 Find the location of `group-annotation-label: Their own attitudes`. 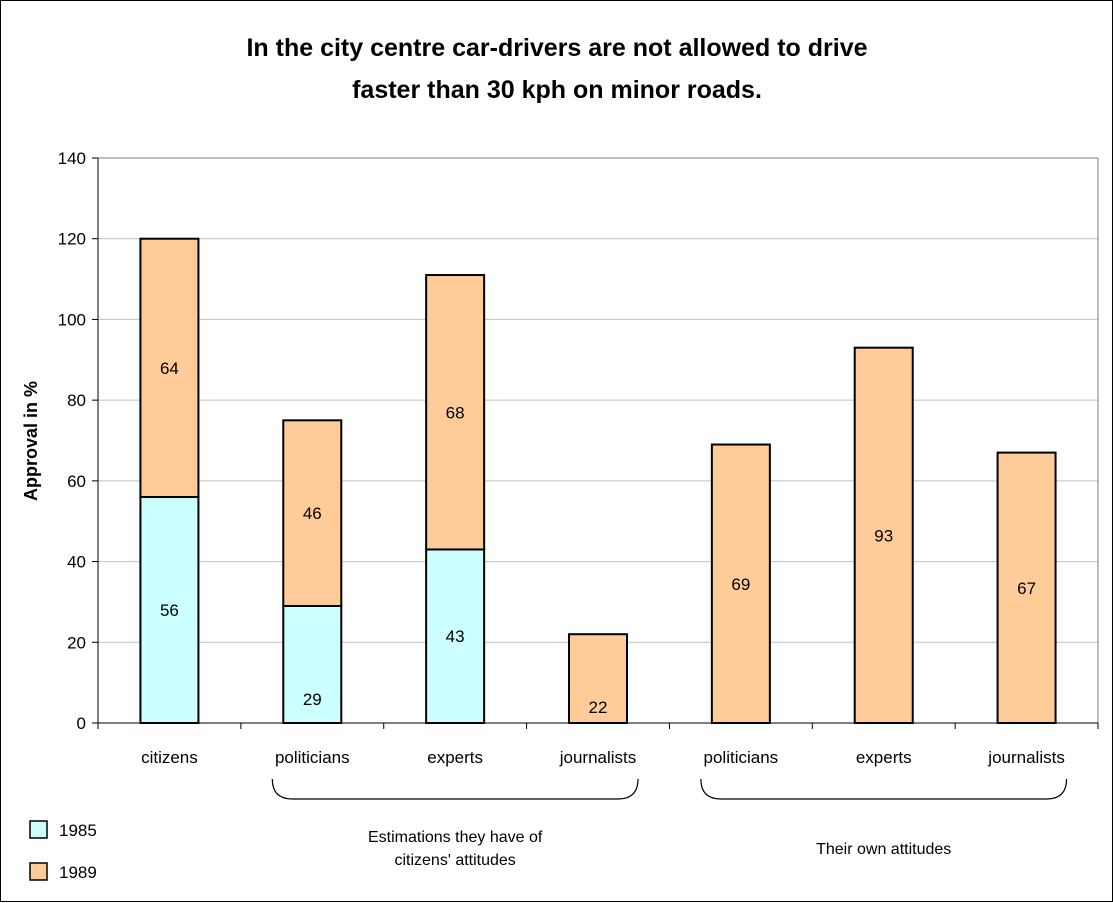

group-annotation-label: Their own attitudes is located at coordinates (883, 849).